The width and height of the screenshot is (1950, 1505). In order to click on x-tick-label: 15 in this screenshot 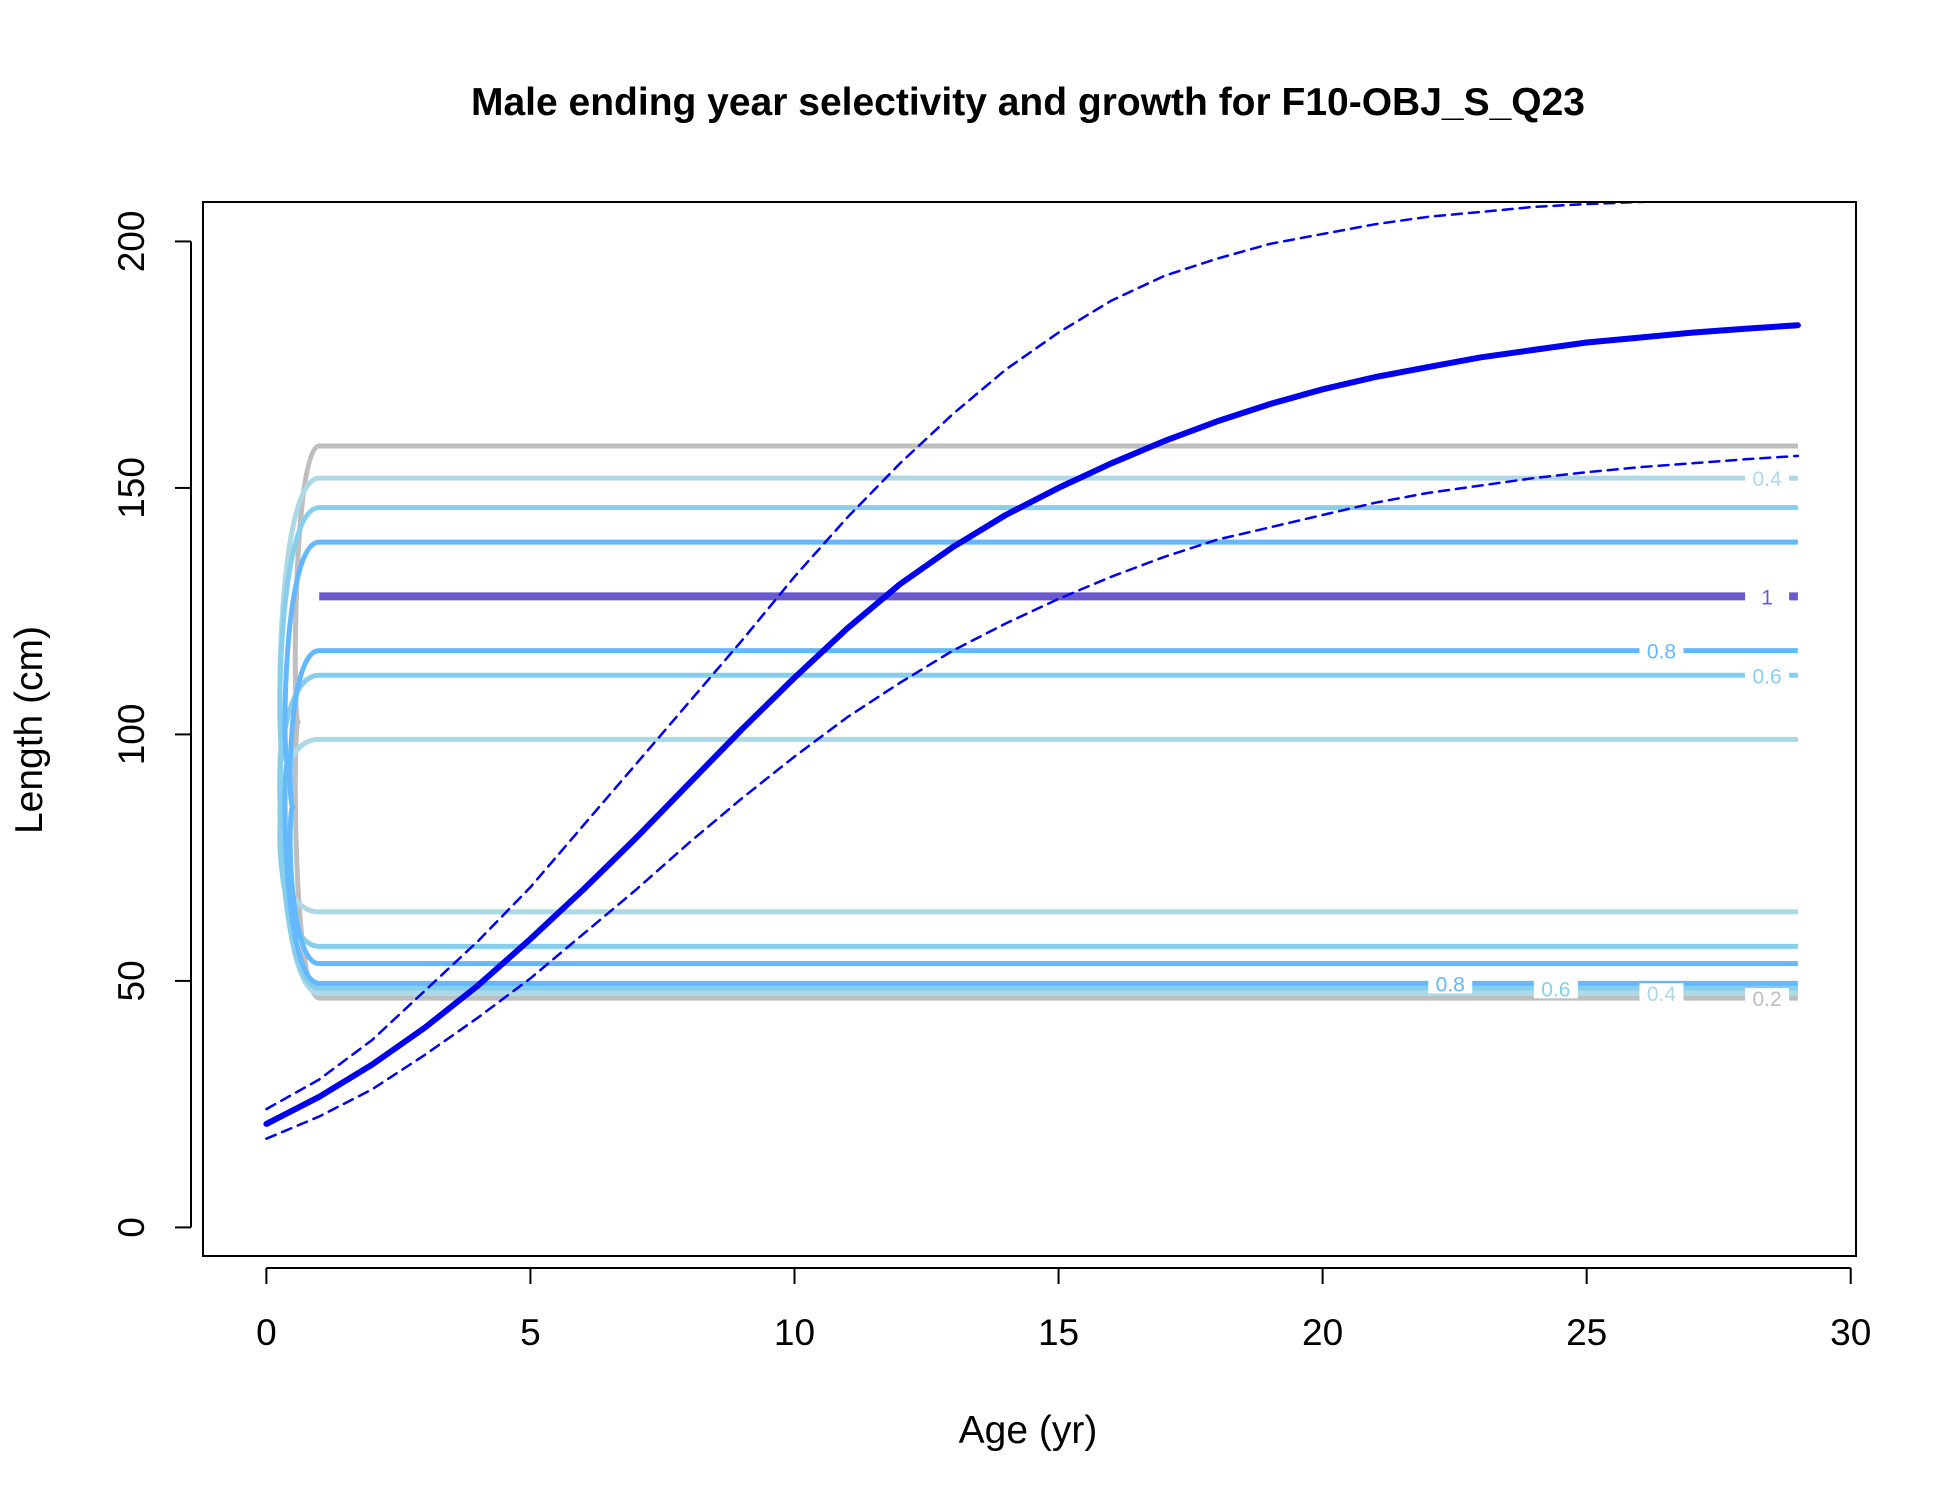, I will do `click(1058, 1332)`.